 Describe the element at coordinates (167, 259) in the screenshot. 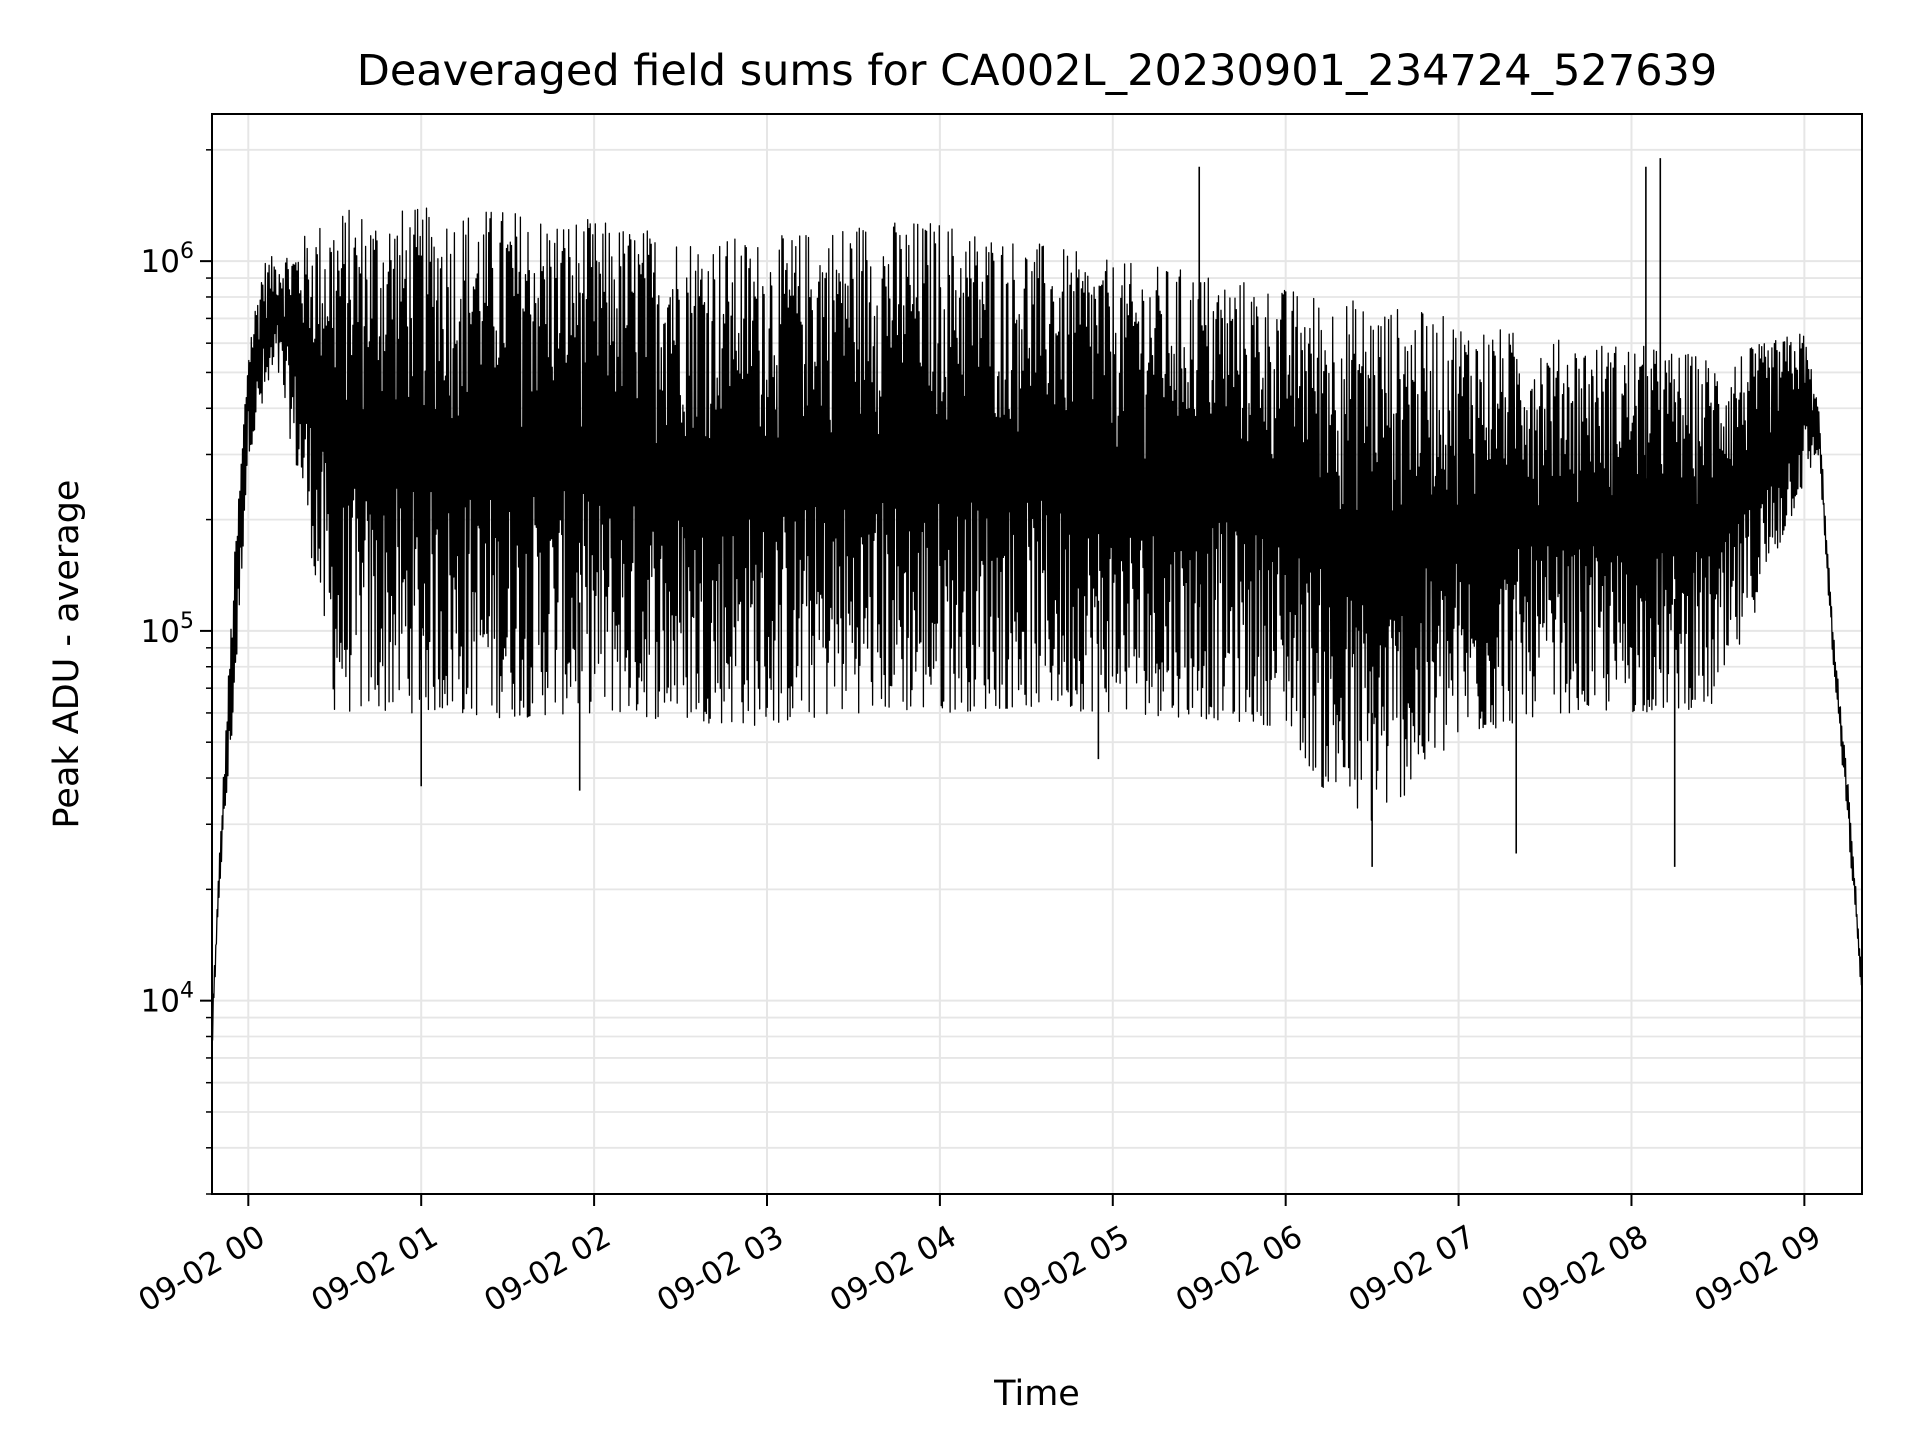

I see `y-tick-label: 10⁶` at that location.